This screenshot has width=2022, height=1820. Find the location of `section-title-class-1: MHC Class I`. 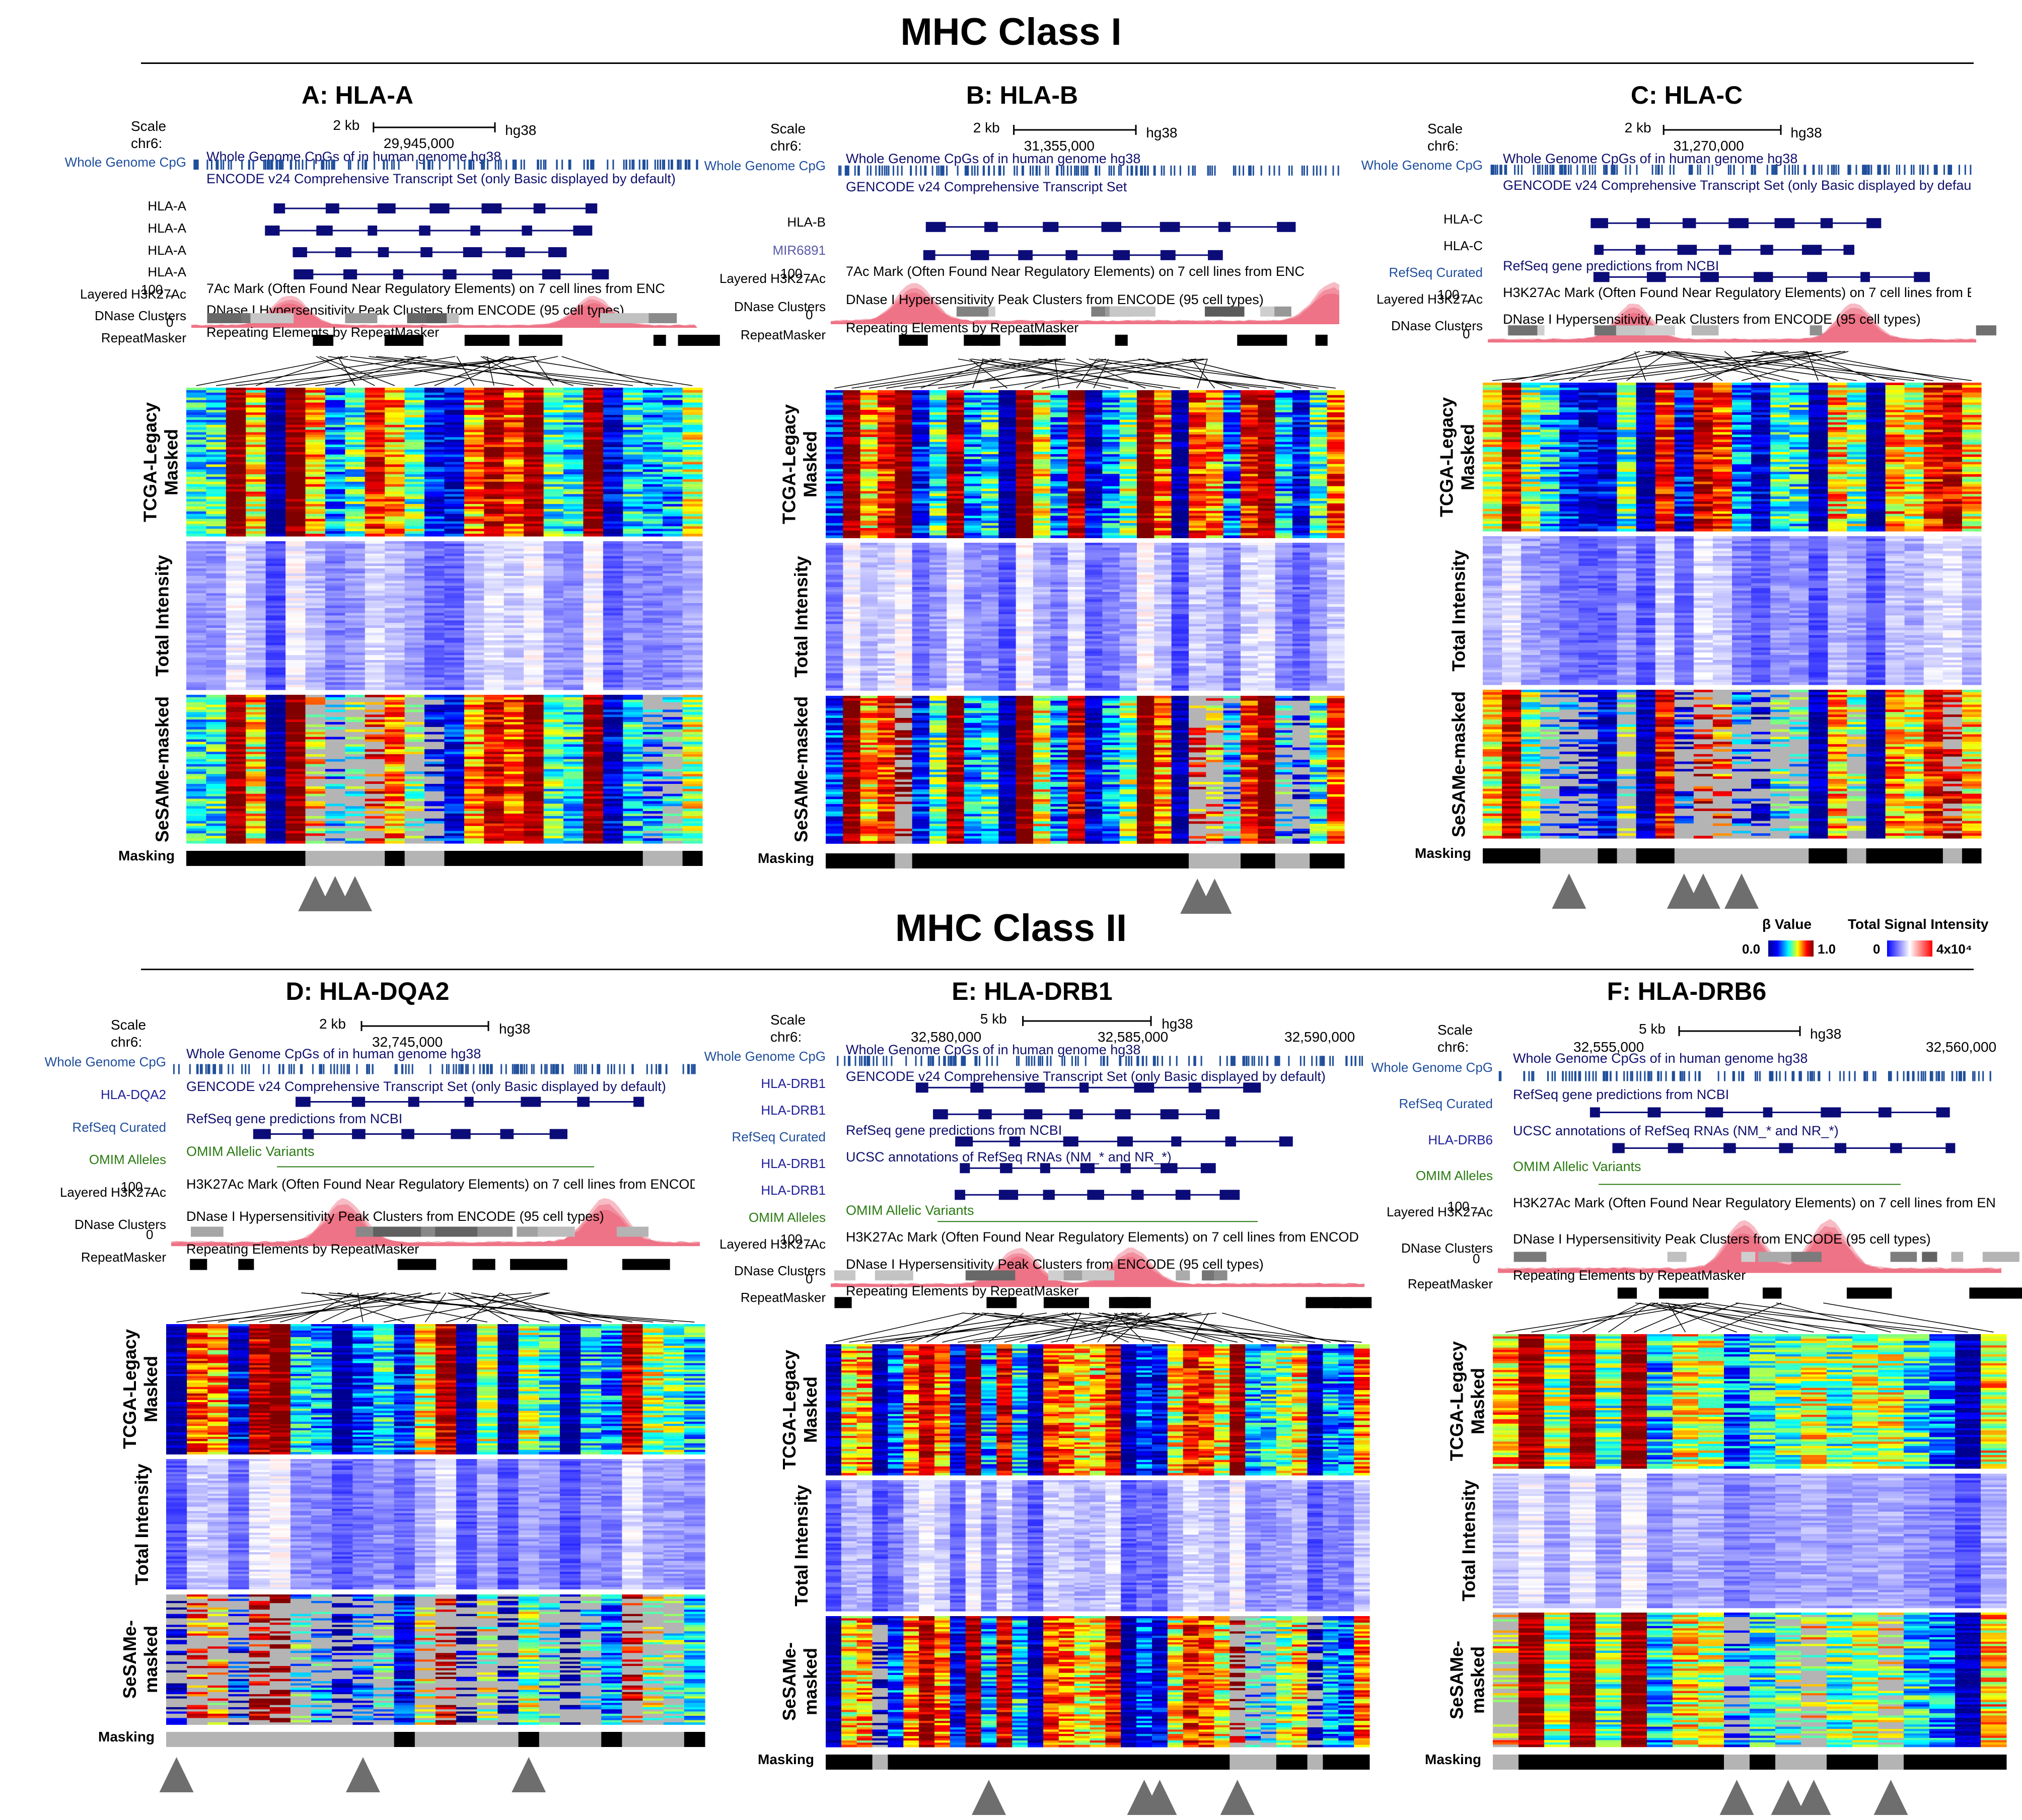

section-title-class-1: MHC Class I is located at coordinates (1011, 32).